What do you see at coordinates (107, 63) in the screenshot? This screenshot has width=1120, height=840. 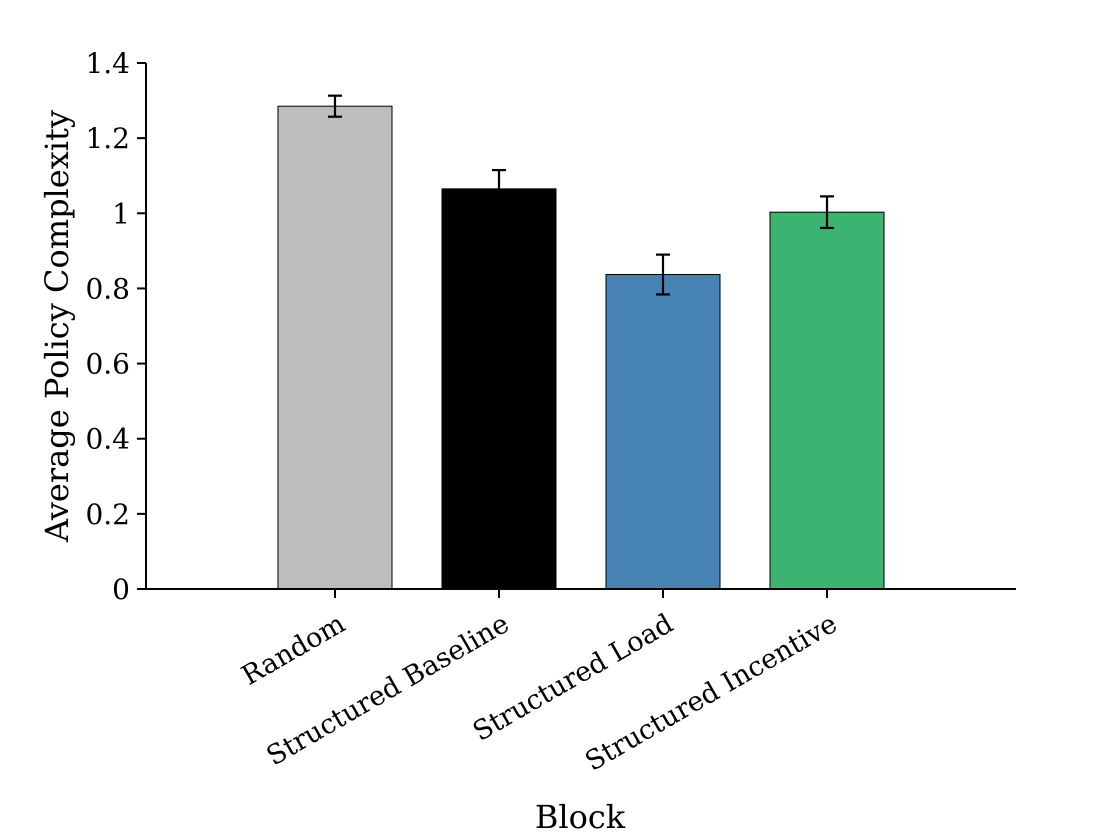 I see `y-tick-label: 1.4` at bounding box center [107, 63].